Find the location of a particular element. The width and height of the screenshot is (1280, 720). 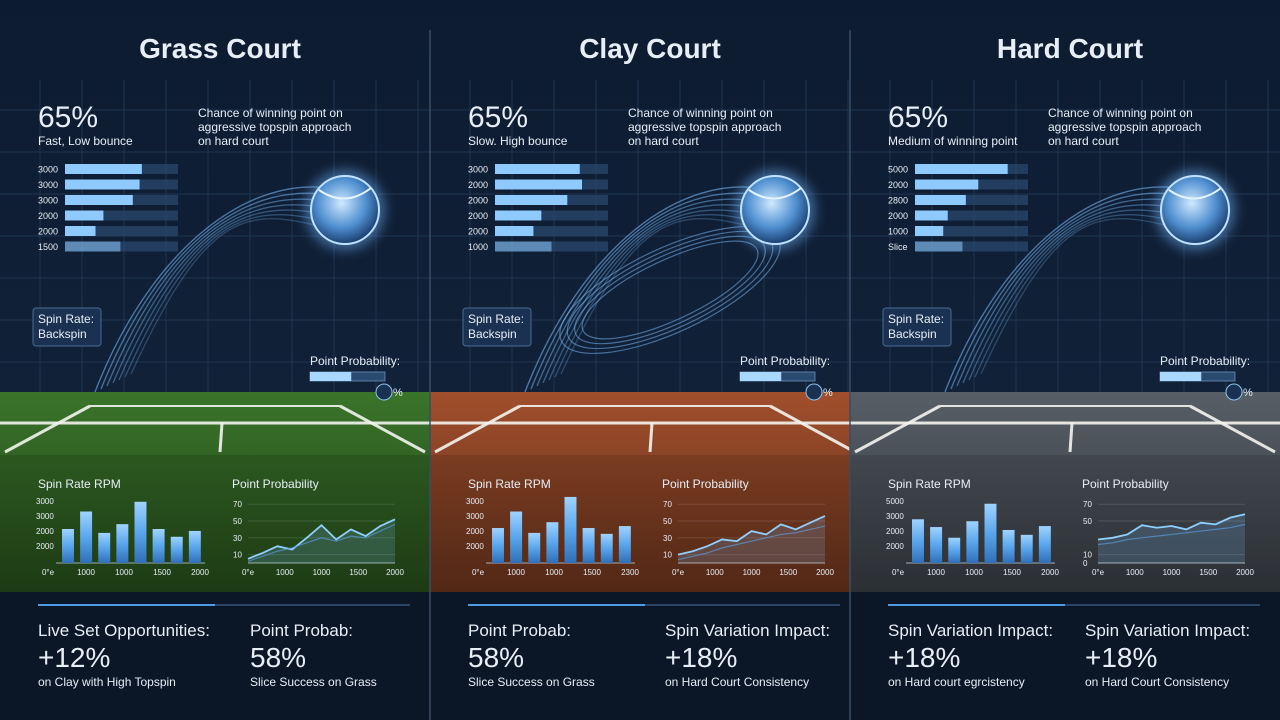

footer-stat-value: +18% is located at coordinates (701, 657).